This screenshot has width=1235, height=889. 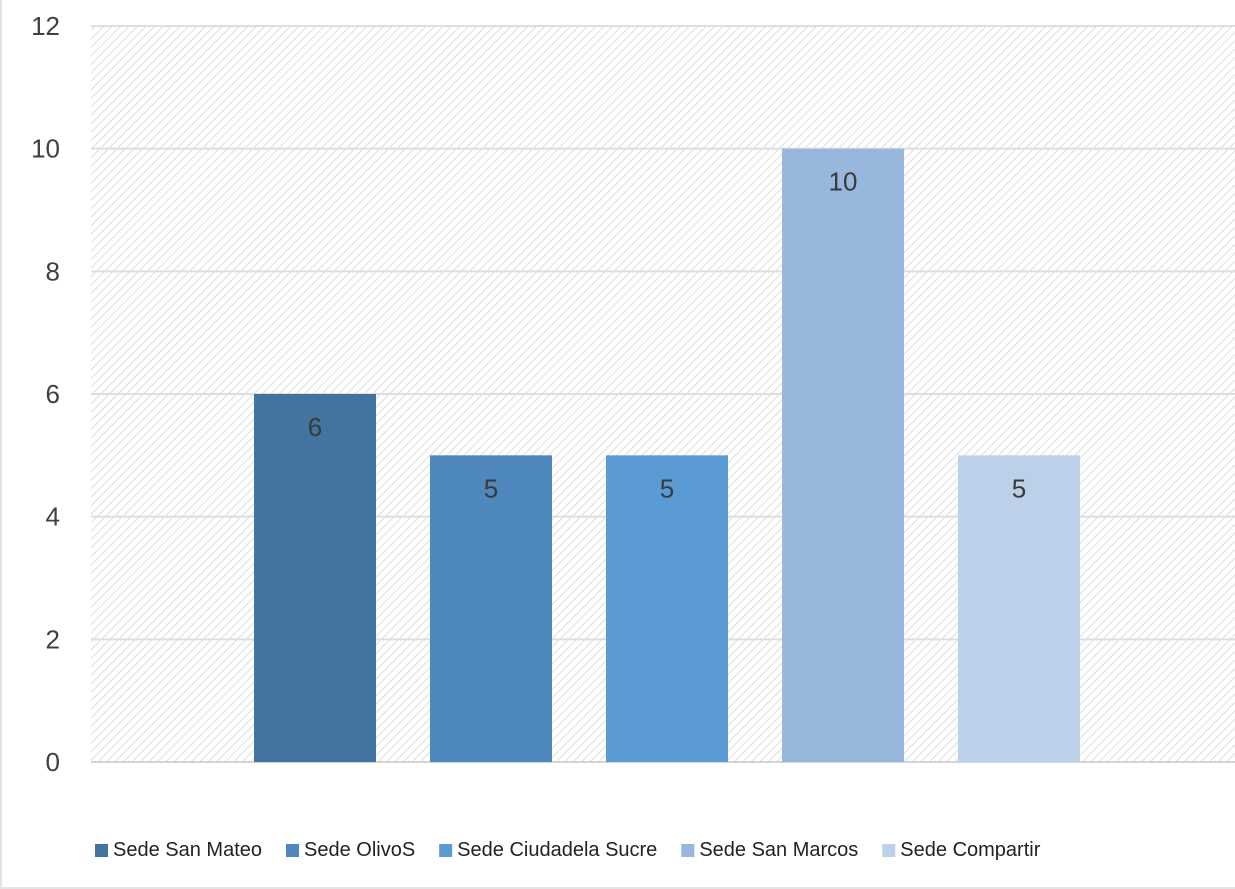 I want to click on legend-label: Sede San Marcos, so click(x=778, y=850).